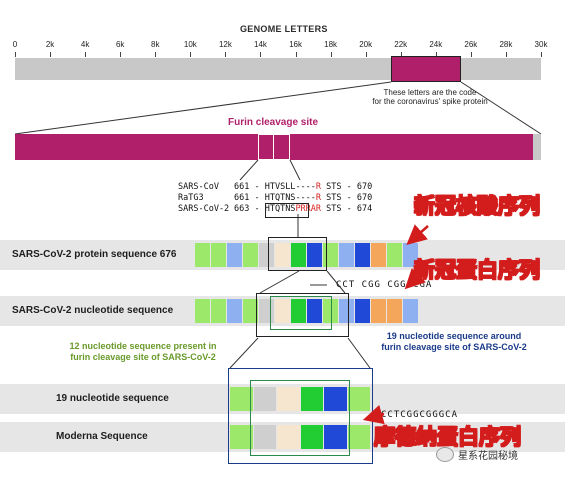 The height and width of the screenshot is (480, 565). Describe the element at coordinates (448, 437) in the screenshot. I see `cn-label-moderna: 摩德纳蛋白序列` at that location.